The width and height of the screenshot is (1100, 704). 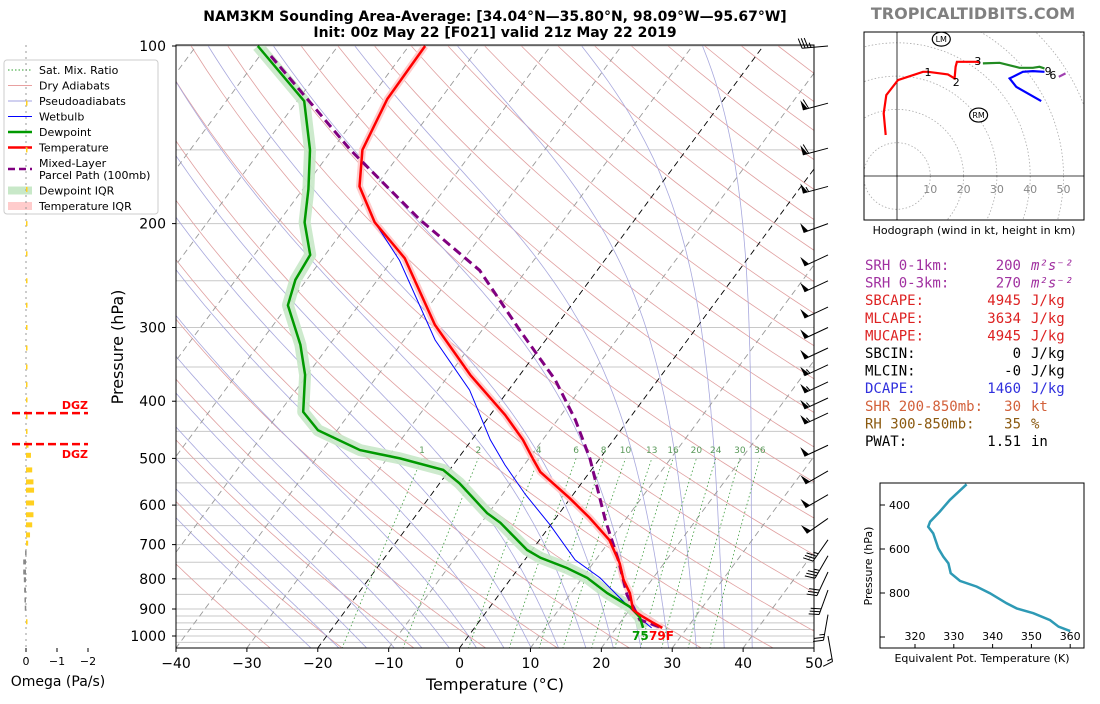 What do you see at coordinates (117, 347) in the screenshot?
I see `skewt-y-axis-label: Pressure (hPa)` at bounding box center [117, 347].